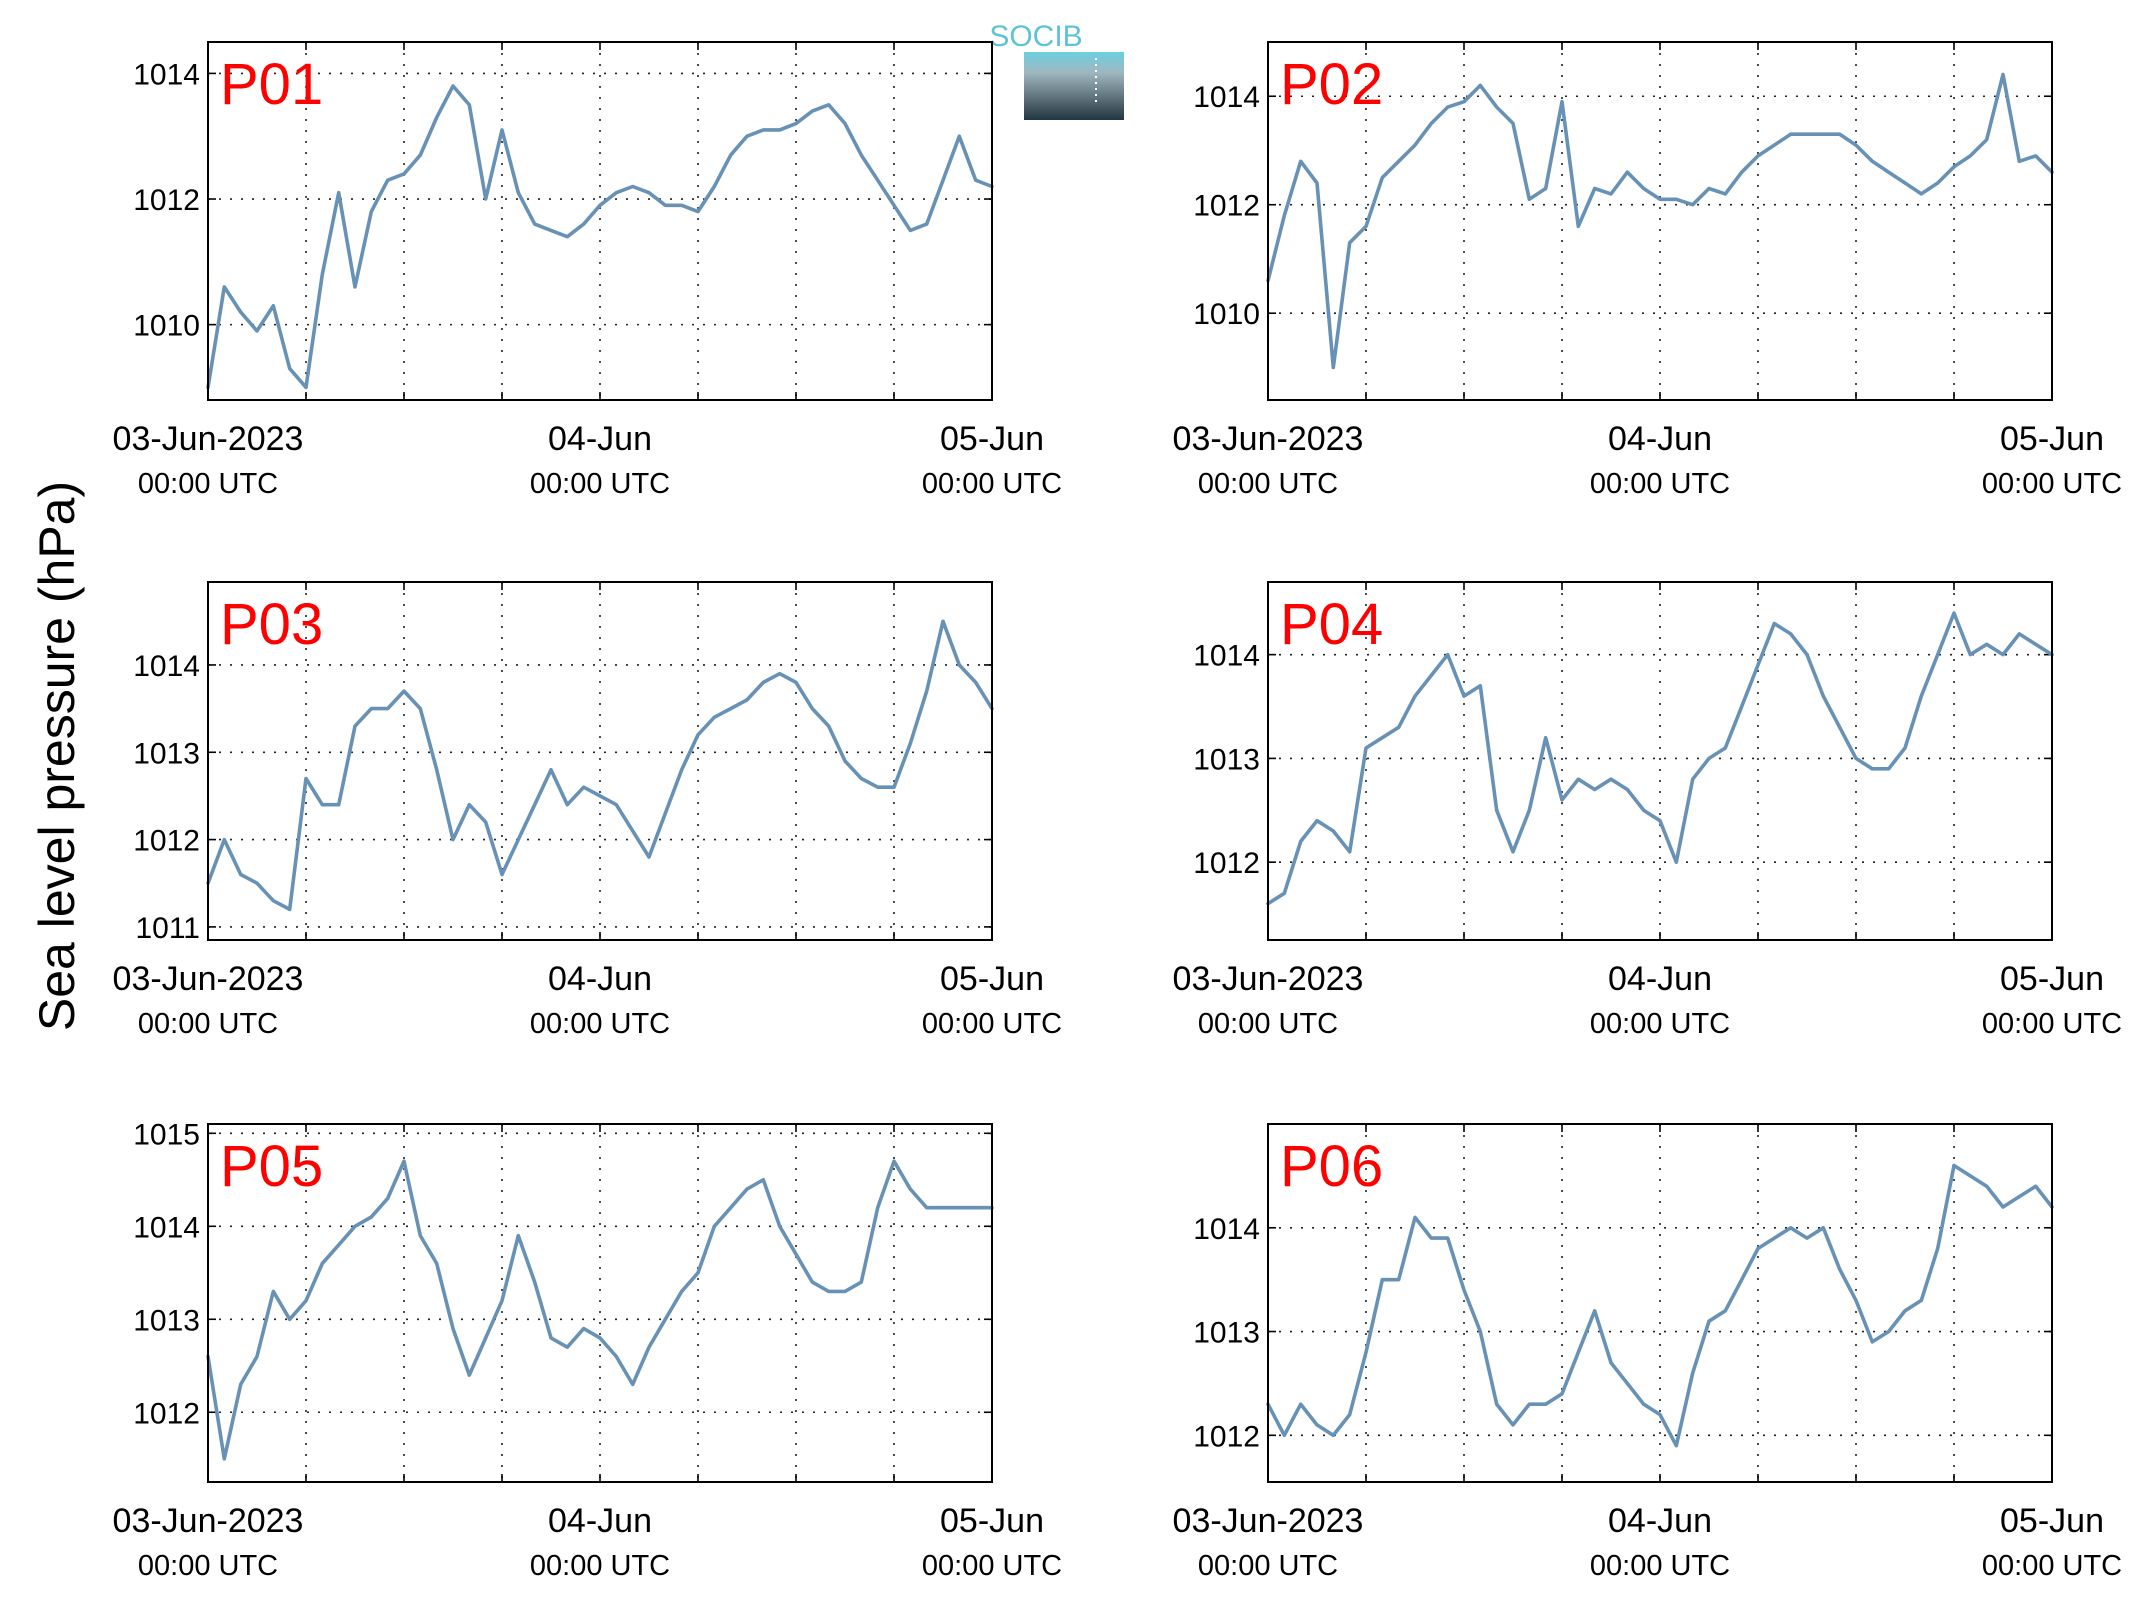  Describe the element at coordinates (271, 84) in the screenshot. I see `panel-title: P01` at that location.